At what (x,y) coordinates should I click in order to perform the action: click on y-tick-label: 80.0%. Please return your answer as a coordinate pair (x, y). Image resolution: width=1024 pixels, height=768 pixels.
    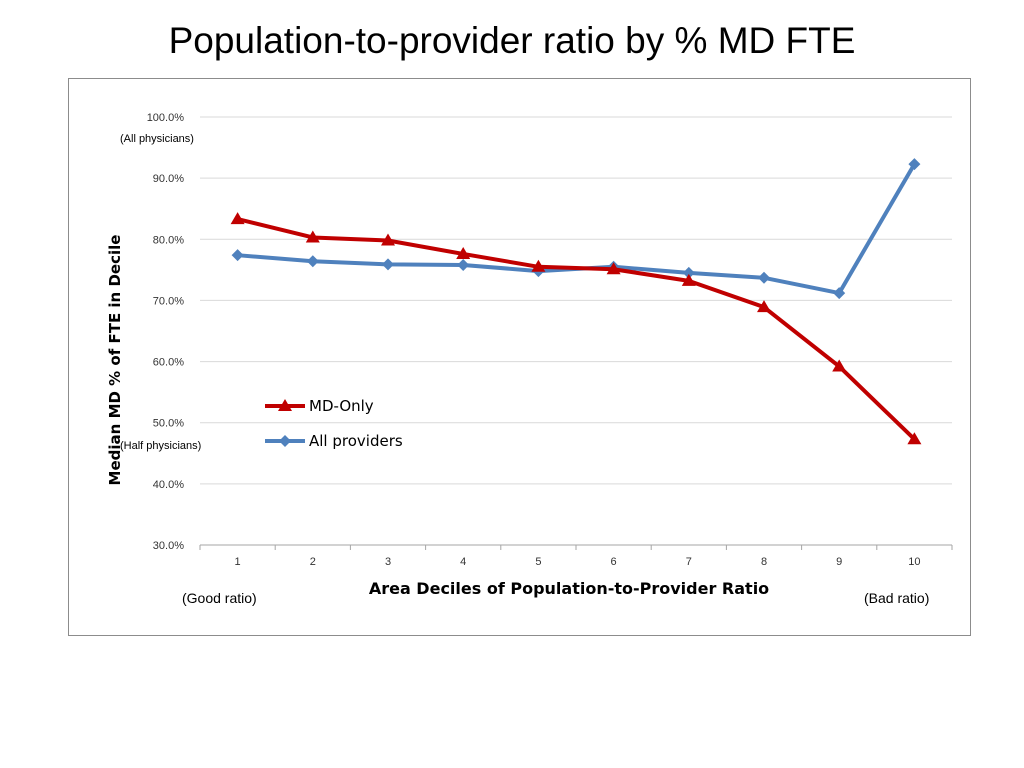
    Looking at the image, I should click on (168, 240).